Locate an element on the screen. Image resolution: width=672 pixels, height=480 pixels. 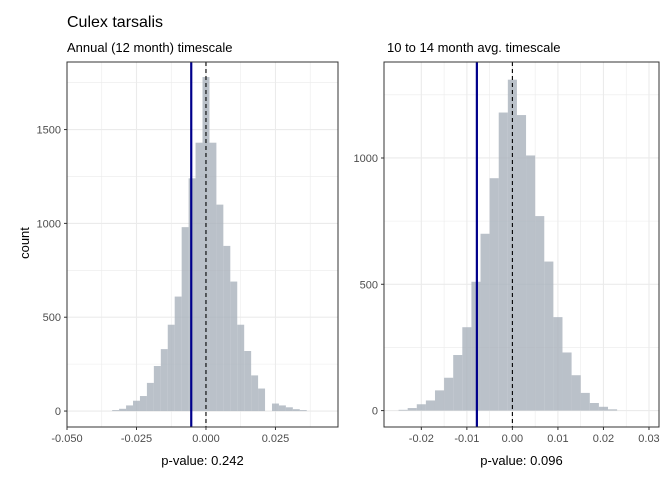
x-tick-label: -0.050 is located at coordinates (66, 439).